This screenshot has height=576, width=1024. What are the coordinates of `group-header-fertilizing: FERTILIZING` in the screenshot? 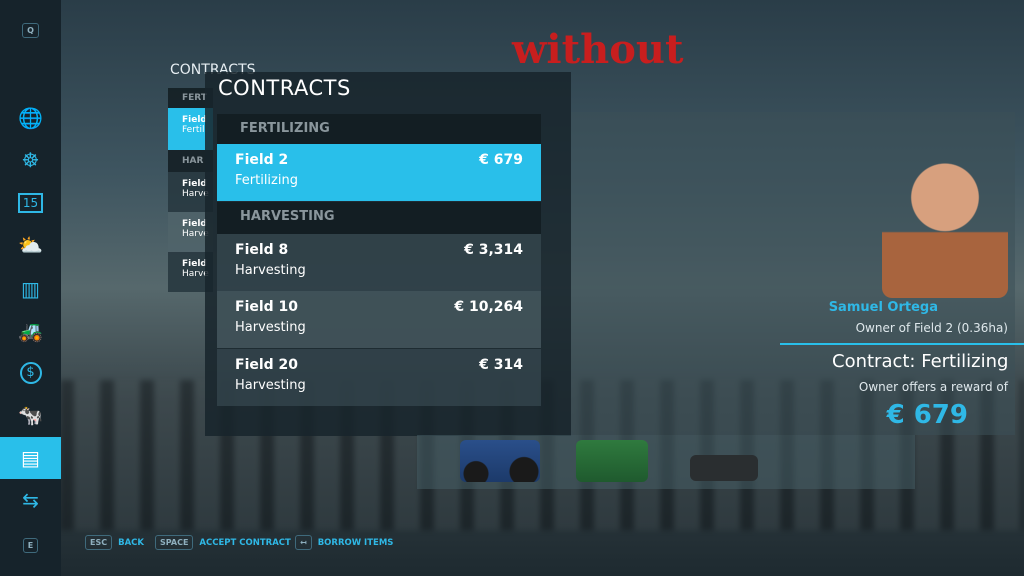 It's located at (379, 129).